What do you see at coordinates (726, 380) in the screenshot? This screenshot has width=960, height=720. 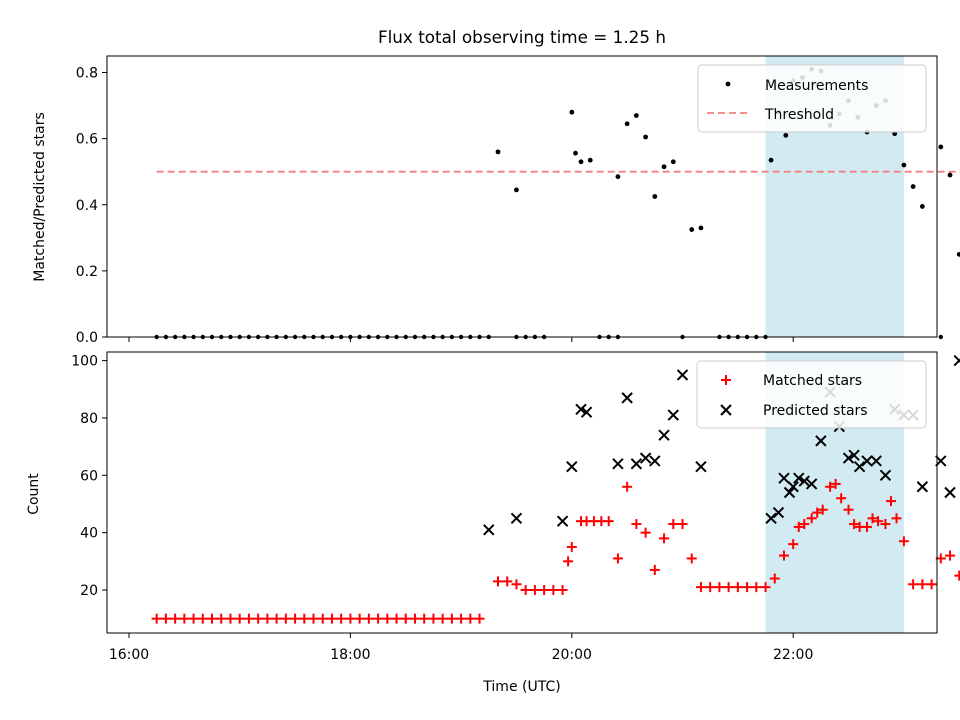 I see `legend-matched-swatch` at bounding box center [726, 380].